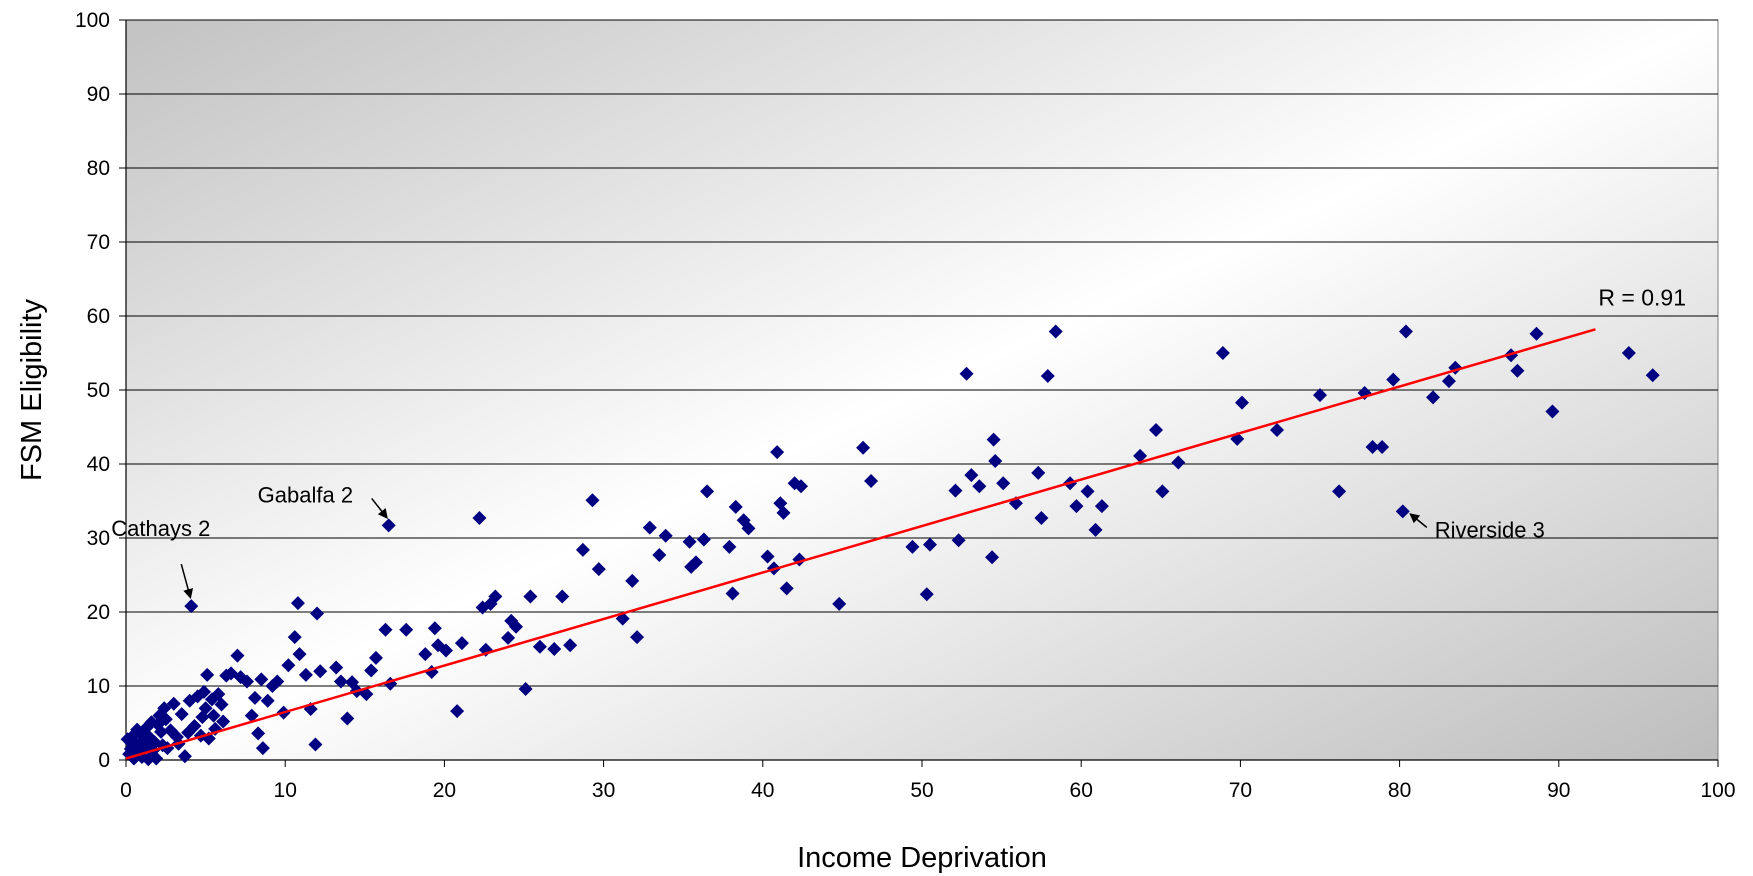 The image size is (1753, 876). Describe the element at coordinates (98, 464) in the screenshot. I see `y-tick-label: 40` at that location.